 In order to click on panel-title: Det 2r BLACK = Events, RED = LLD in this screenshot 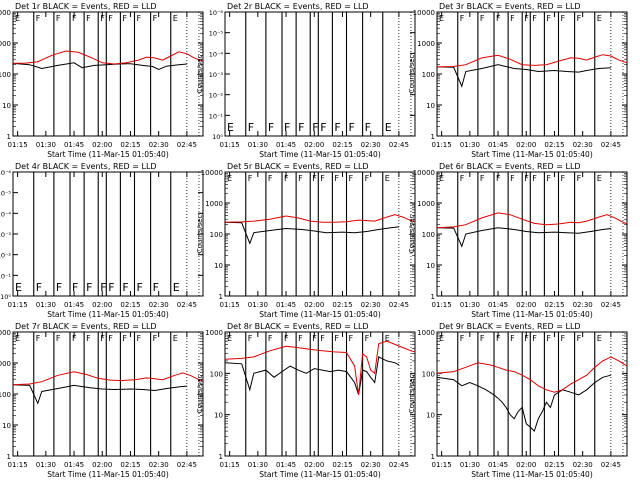, I will do `click(298, 6)`.